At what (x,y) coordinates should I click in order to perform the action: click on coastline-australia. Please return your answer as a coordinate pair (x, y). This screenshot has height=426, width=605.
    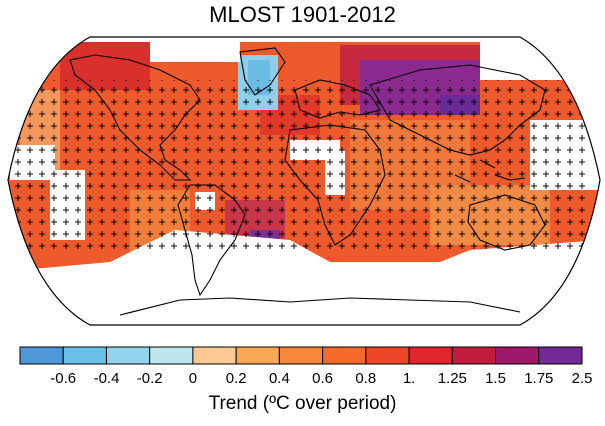
    Looking at the image, I should click on (506, 222).